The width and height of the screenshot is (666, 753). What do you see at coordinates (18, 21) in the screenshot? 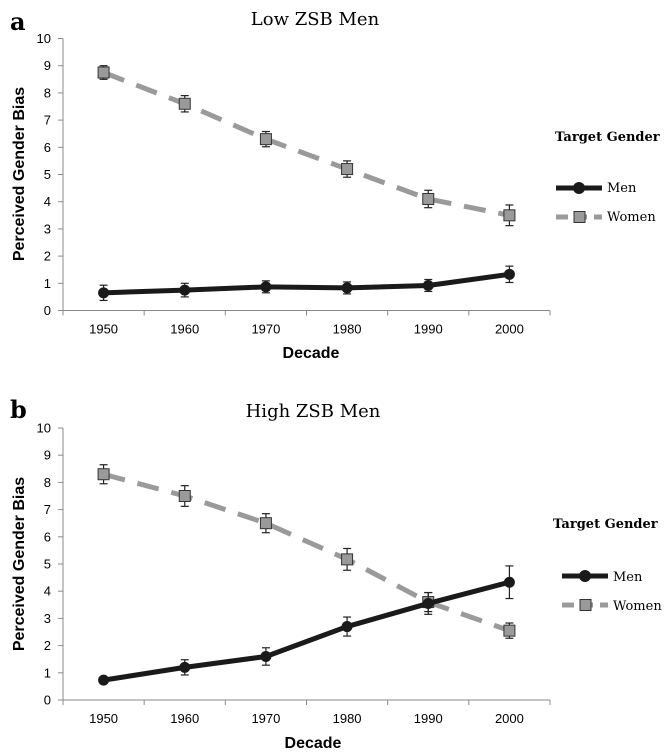
I see `panel-letter-a: a` at bounding box center [18, 21].